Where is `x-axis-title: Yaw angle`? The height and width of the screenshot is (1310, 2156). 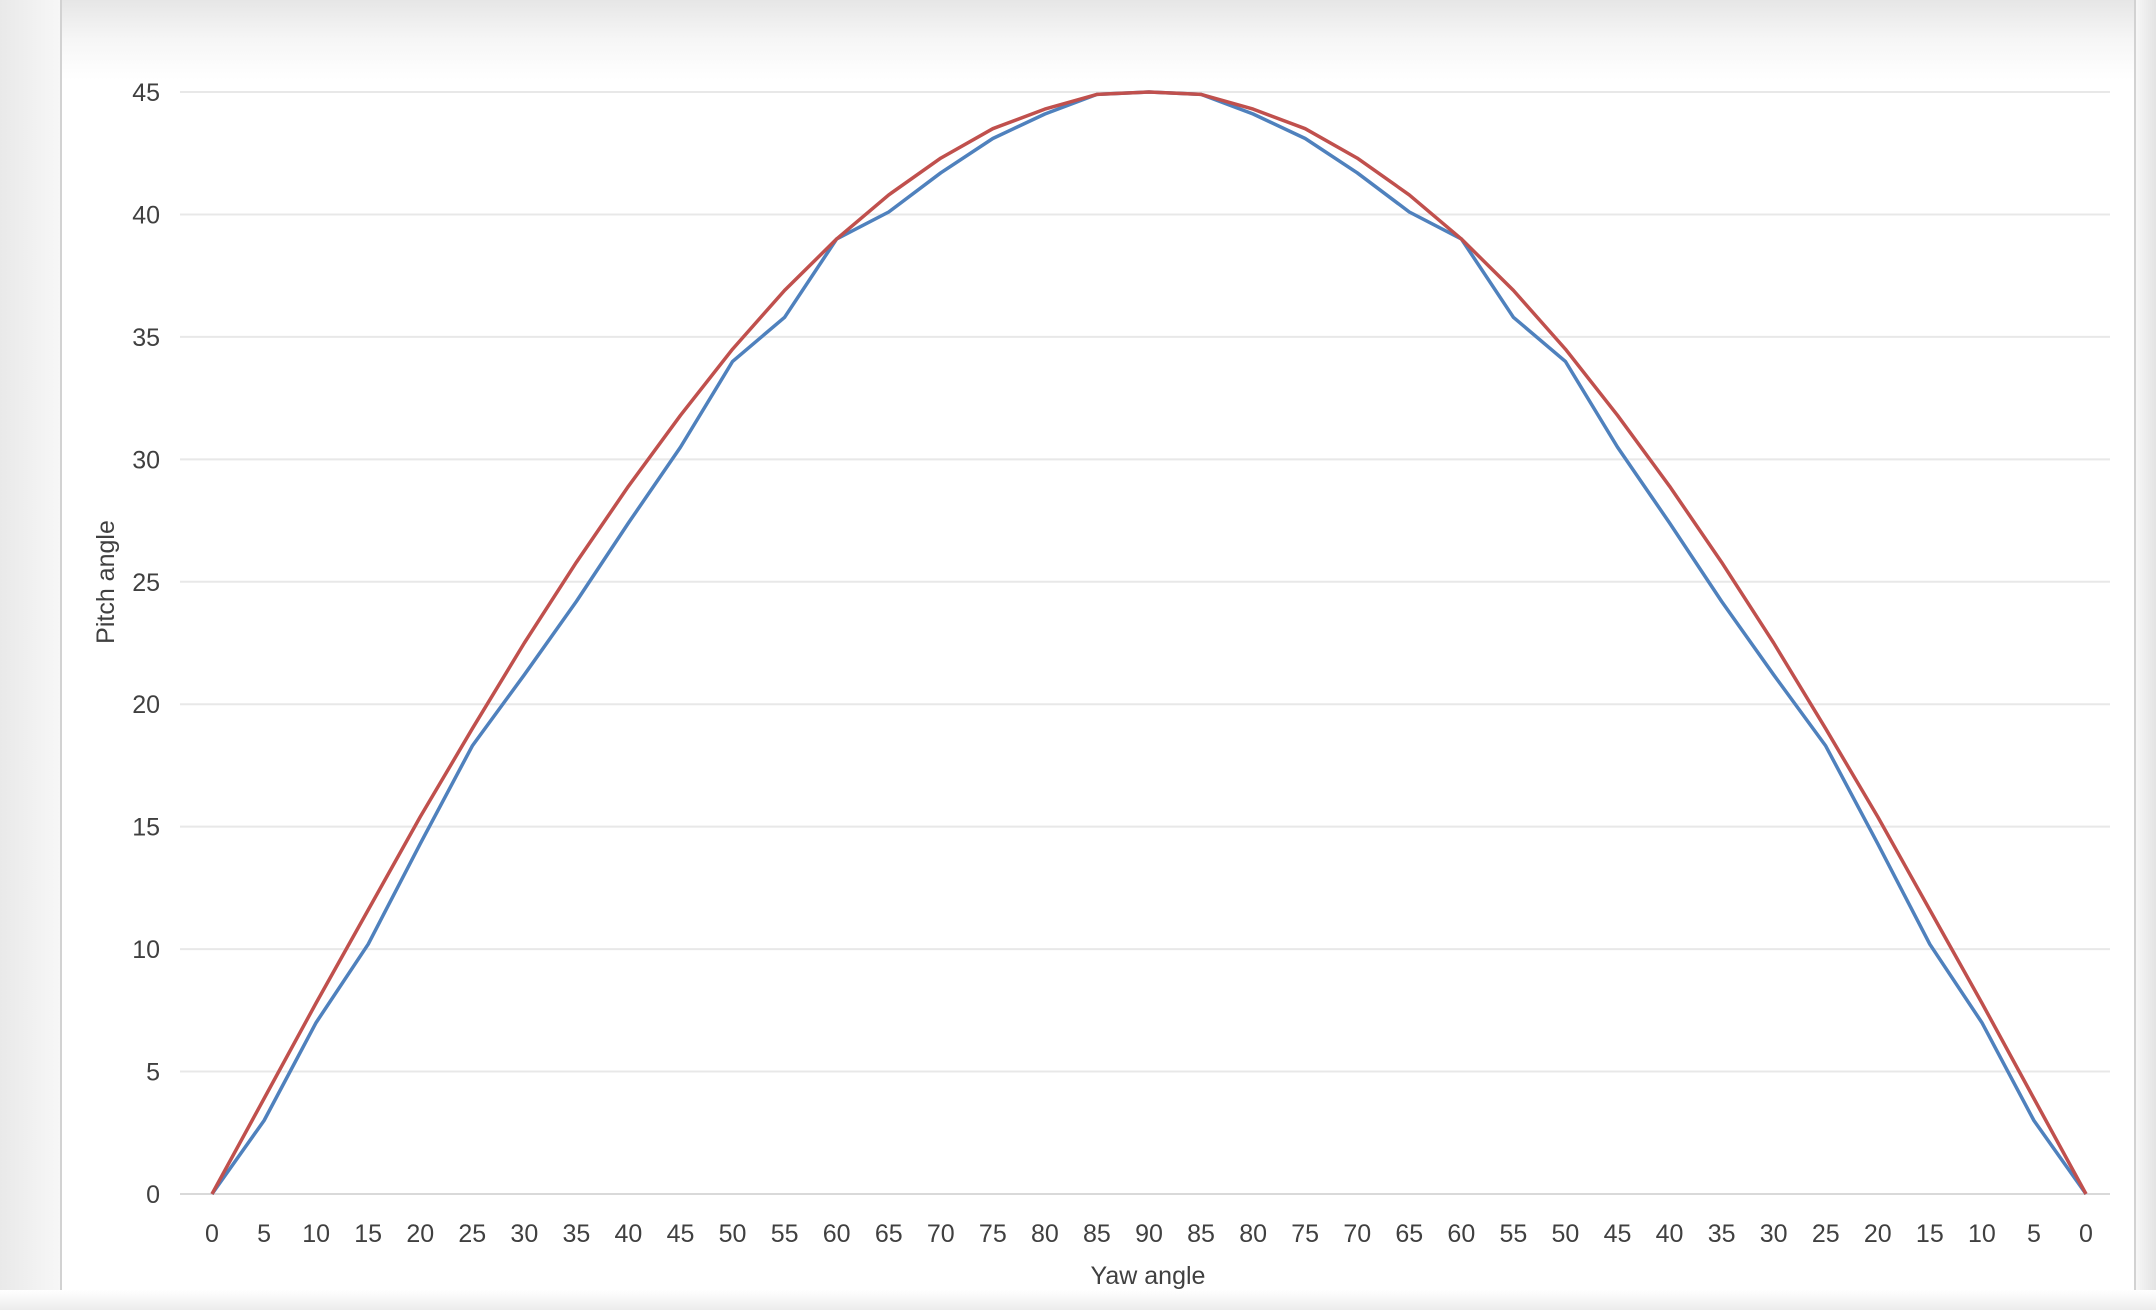
x-axis-title: Yaw angle is located at coordinates (1148, 1276).